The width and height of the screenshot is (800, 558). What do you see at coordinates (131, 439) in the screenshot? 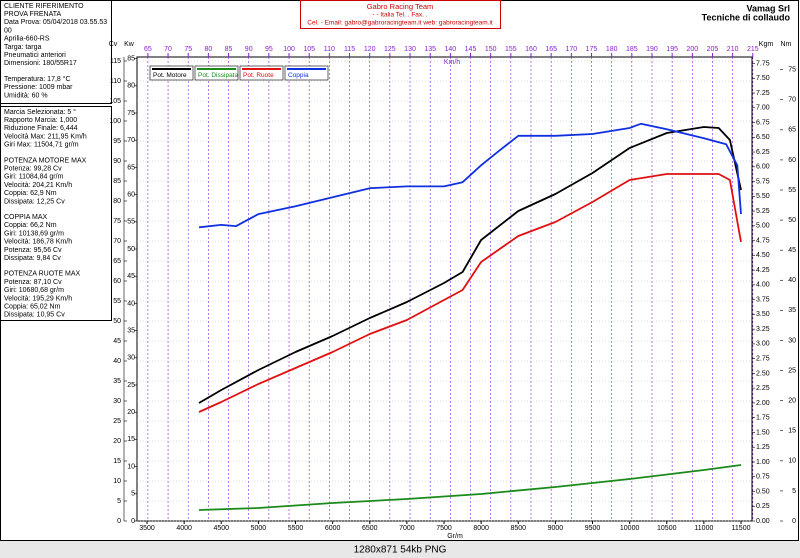
I see `y3-tick-label: 15` at bounding box center [131, 439].